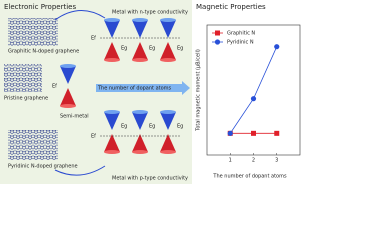  Describe the element at coordinates (43, 167) in the screenshot. I see `label: Pyridinic N-doped graphene` at that location.